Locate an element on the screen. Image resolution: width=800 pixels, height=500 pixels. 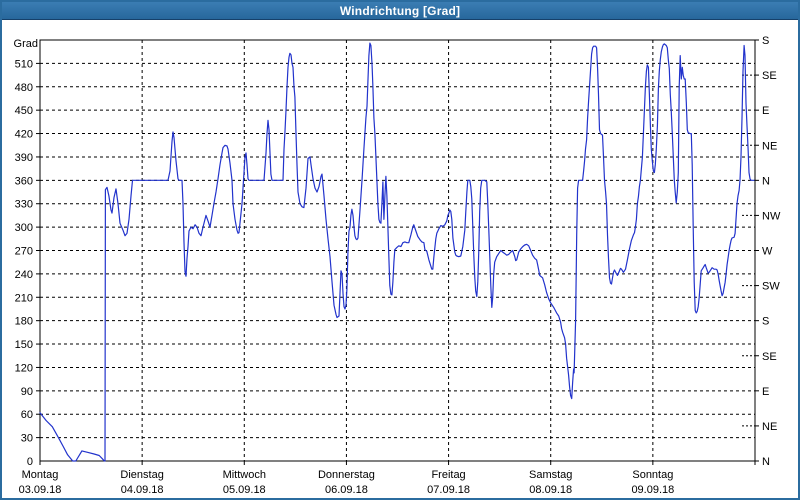
x-axis-date-label: 08.09.18 is located at coordinates (550, 490).